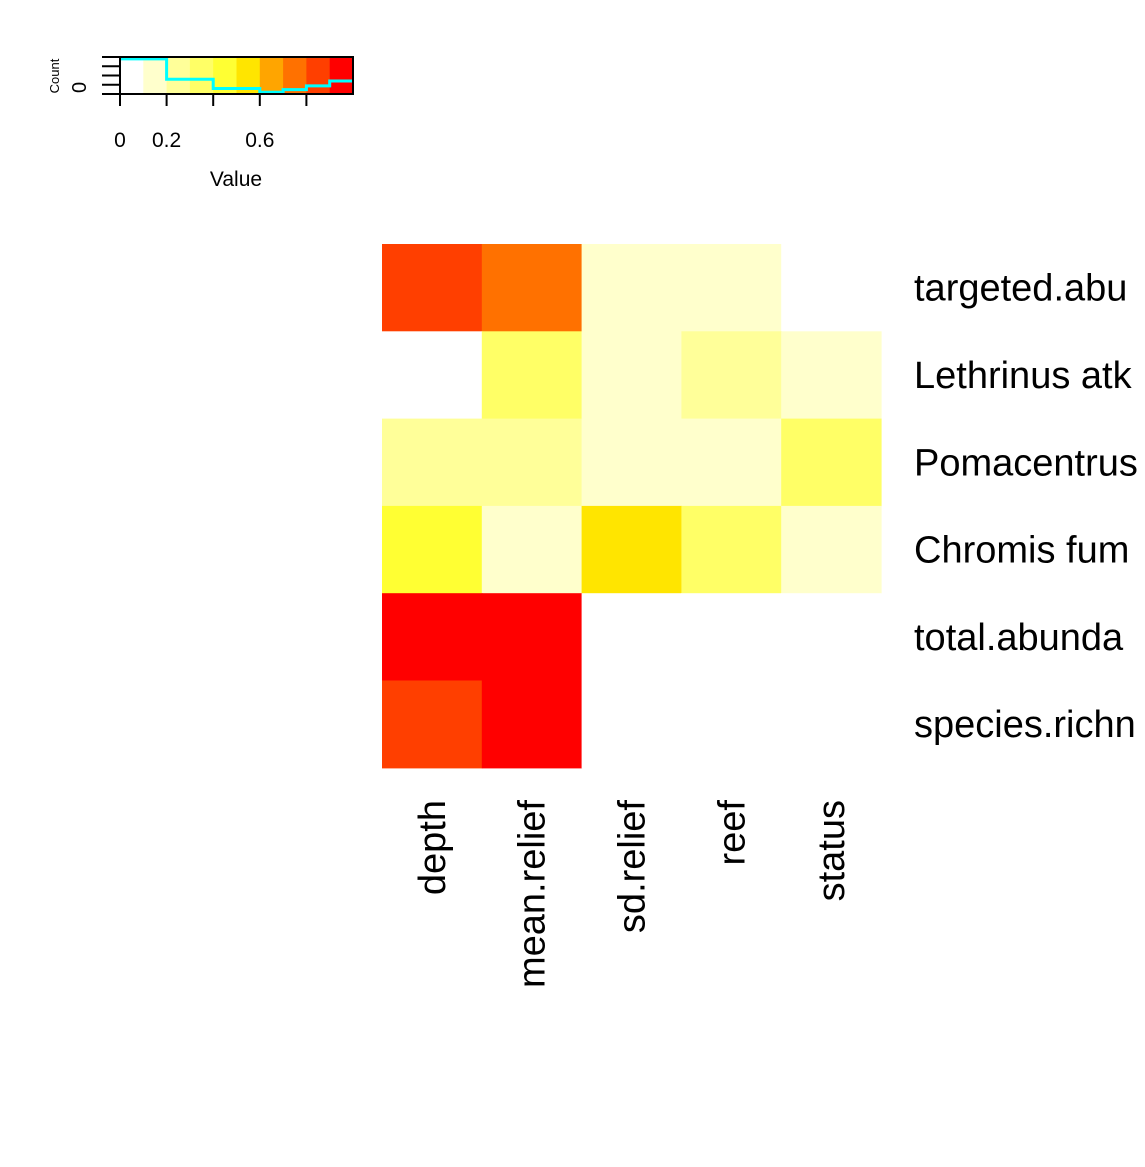 This screenshot has height=1167, width=1145. I want to click on color-key: 0 0.2 0.6 0 Count Value, so click(200, 123).